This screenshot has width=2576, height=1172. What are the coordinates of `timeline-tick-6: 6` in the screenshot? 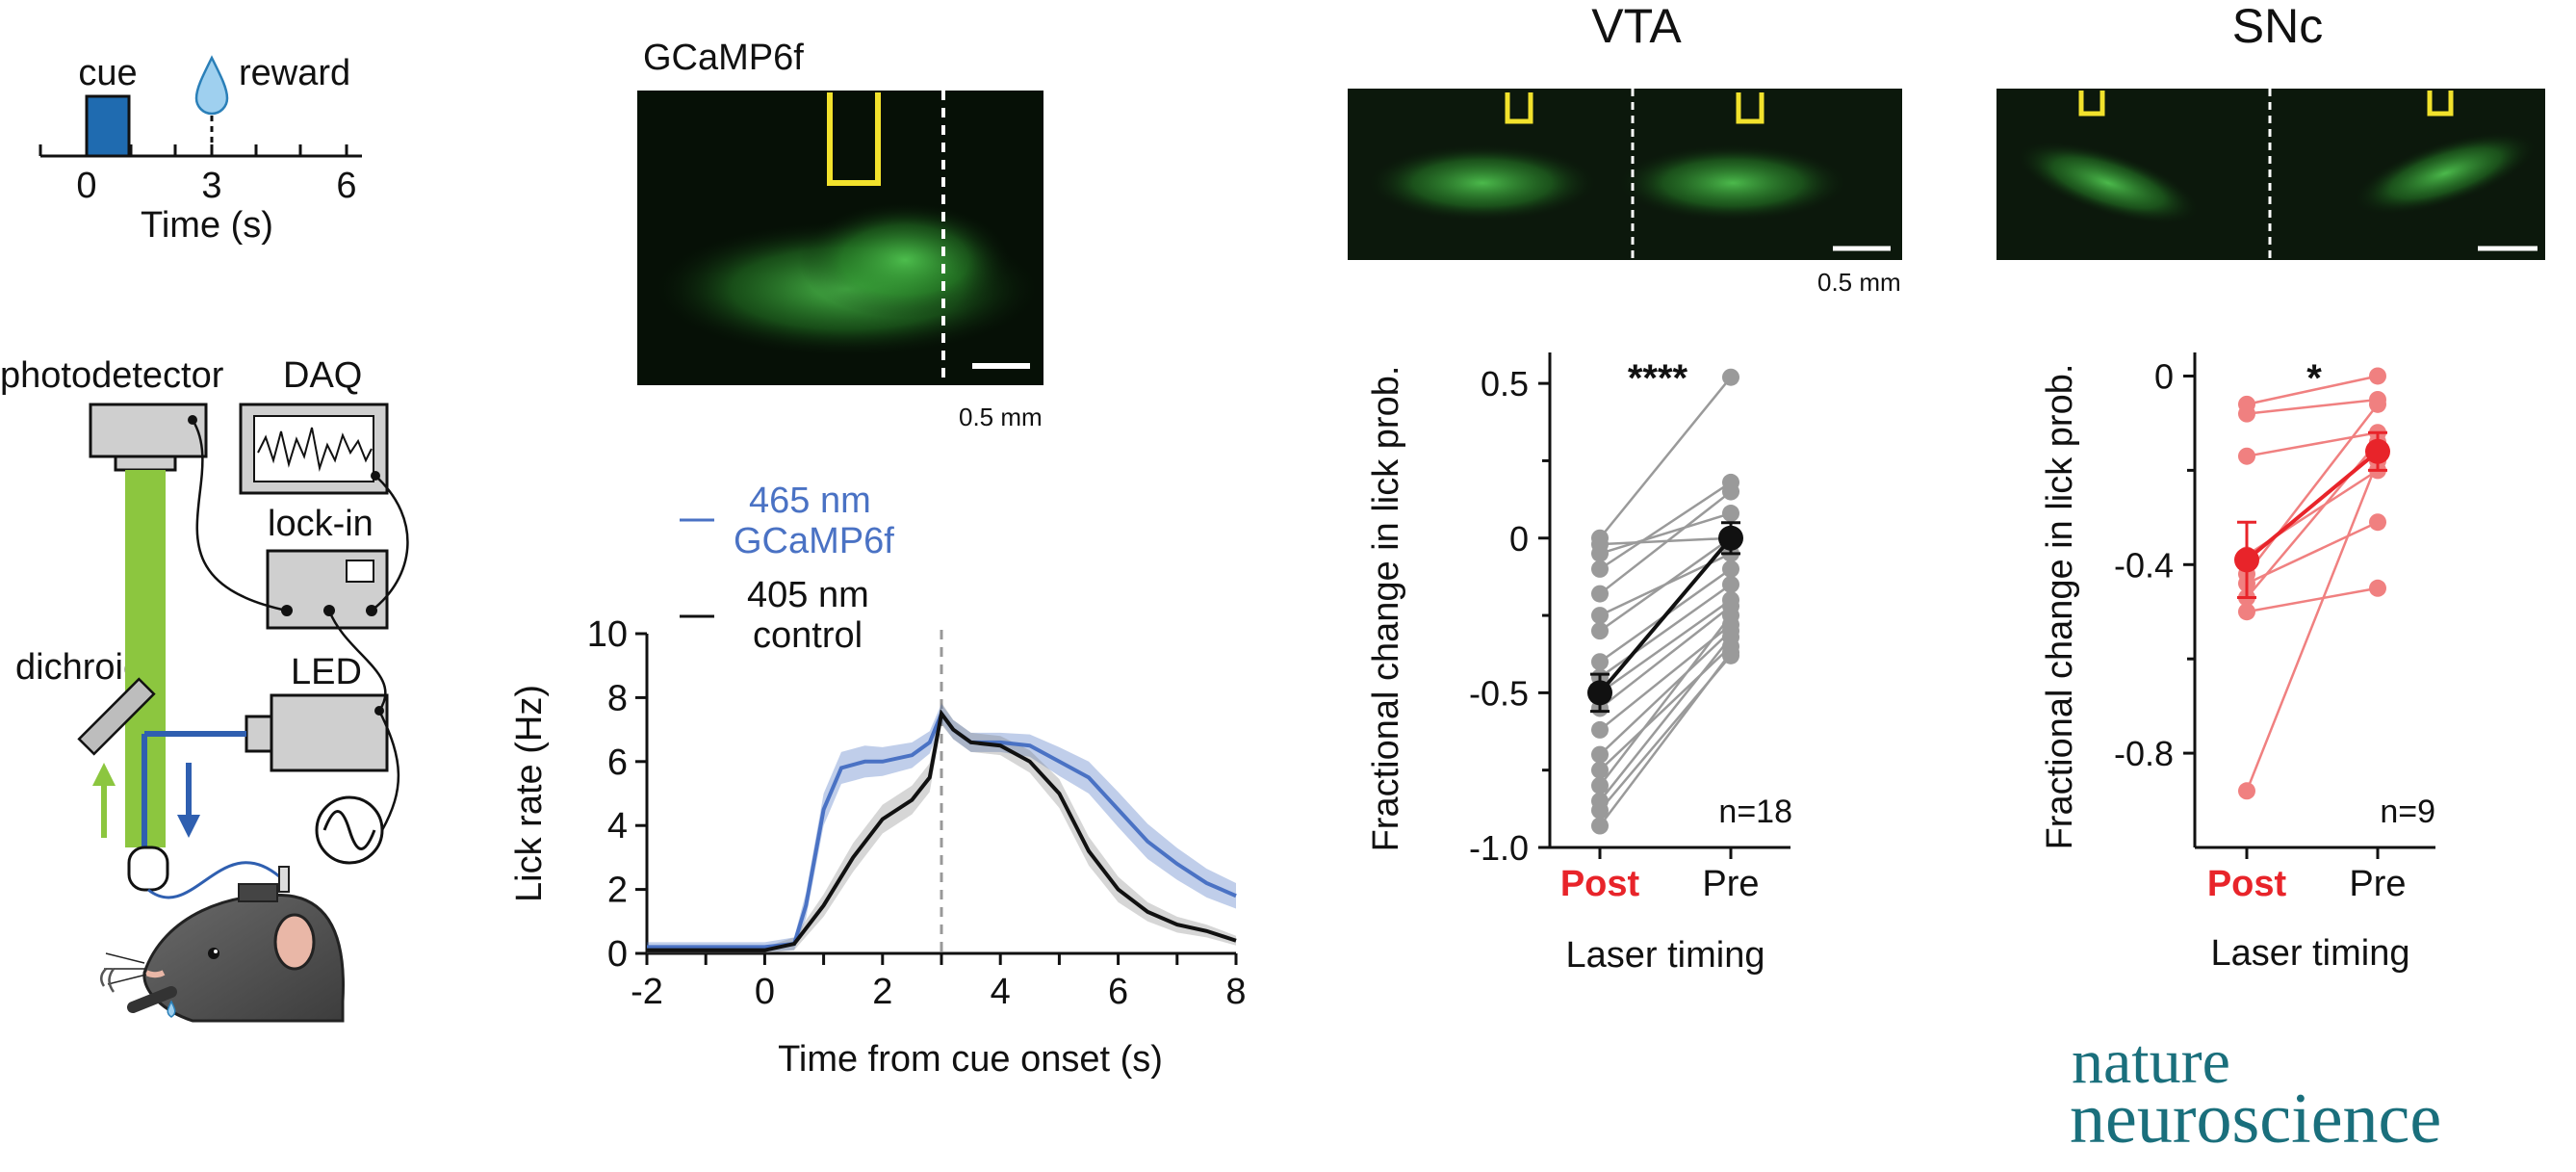 It's located at (346, 186).